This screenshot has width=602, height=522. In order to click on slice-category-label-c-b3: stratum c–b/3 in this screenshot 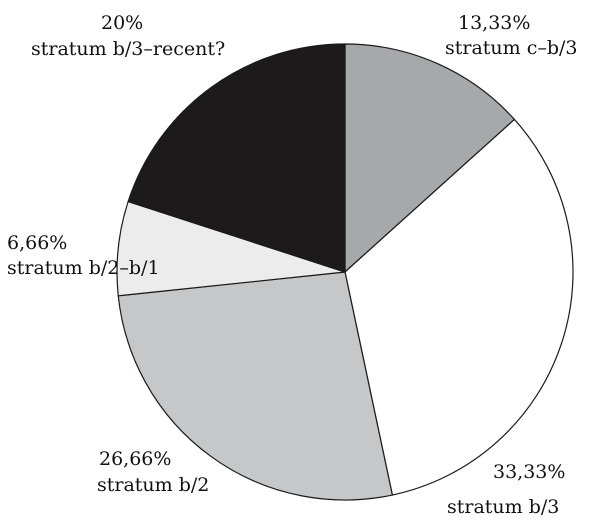, I will do `click(511, 48)`.